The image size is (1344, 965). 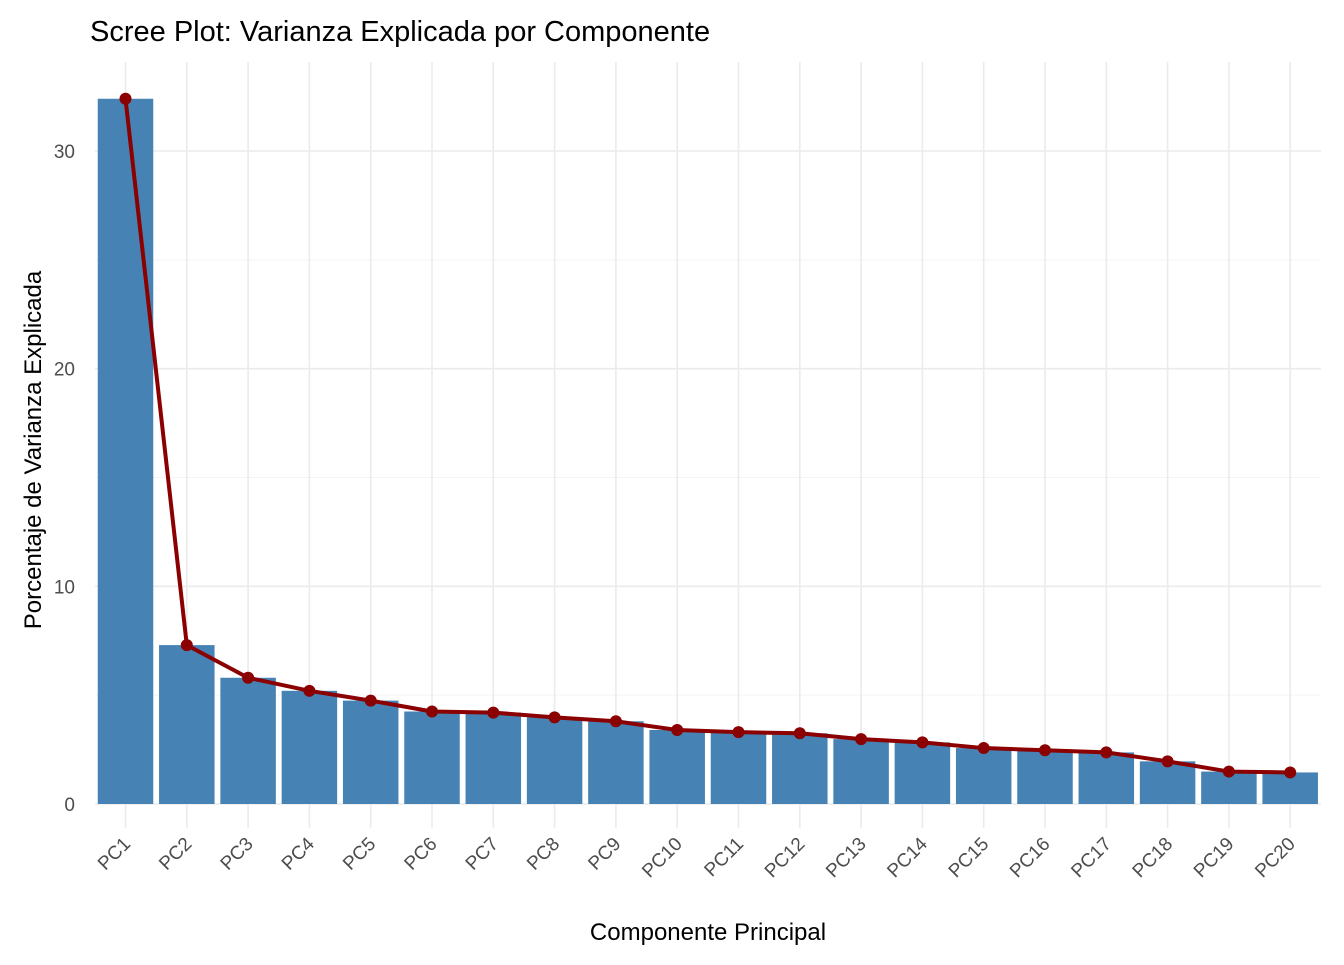 What do you see at coordinates (248, 740) in the screenshot?
I see `bar-pc3` at bounding box center [248, 740].